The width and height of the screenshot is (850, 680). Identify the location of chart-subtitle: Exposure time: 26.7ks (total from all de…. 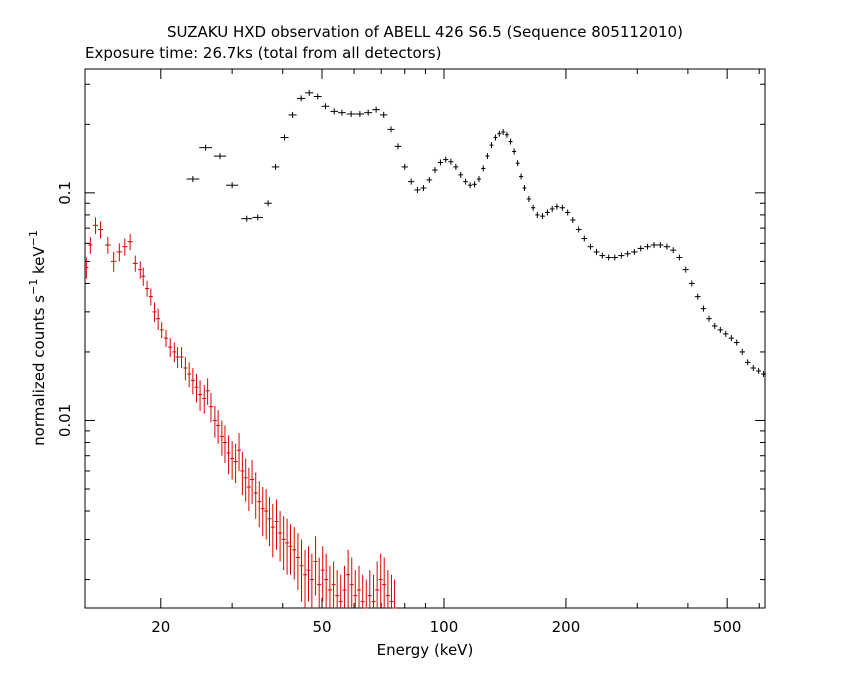
(263, 53).